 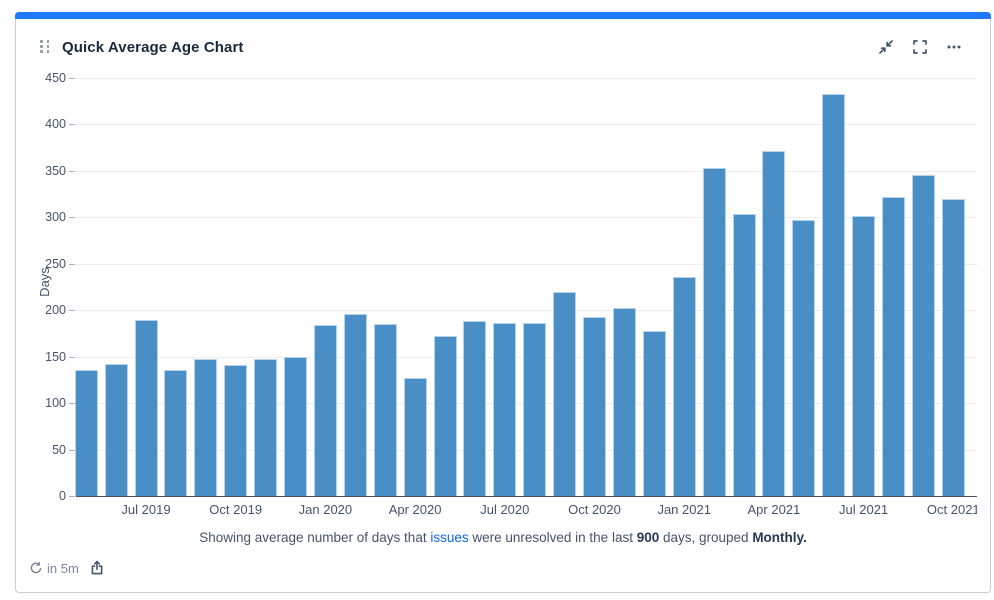 I want to click on caption-days-value: 900, so click(x=648, y=537).